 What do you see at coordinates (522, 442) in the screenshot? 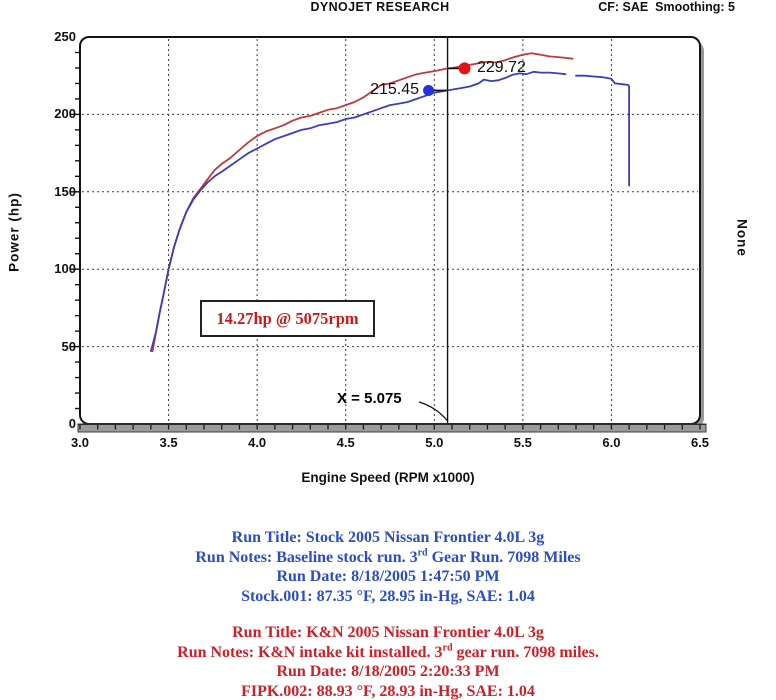
I see `x-tick-label: 5.5` at bounding box center [522, 442].